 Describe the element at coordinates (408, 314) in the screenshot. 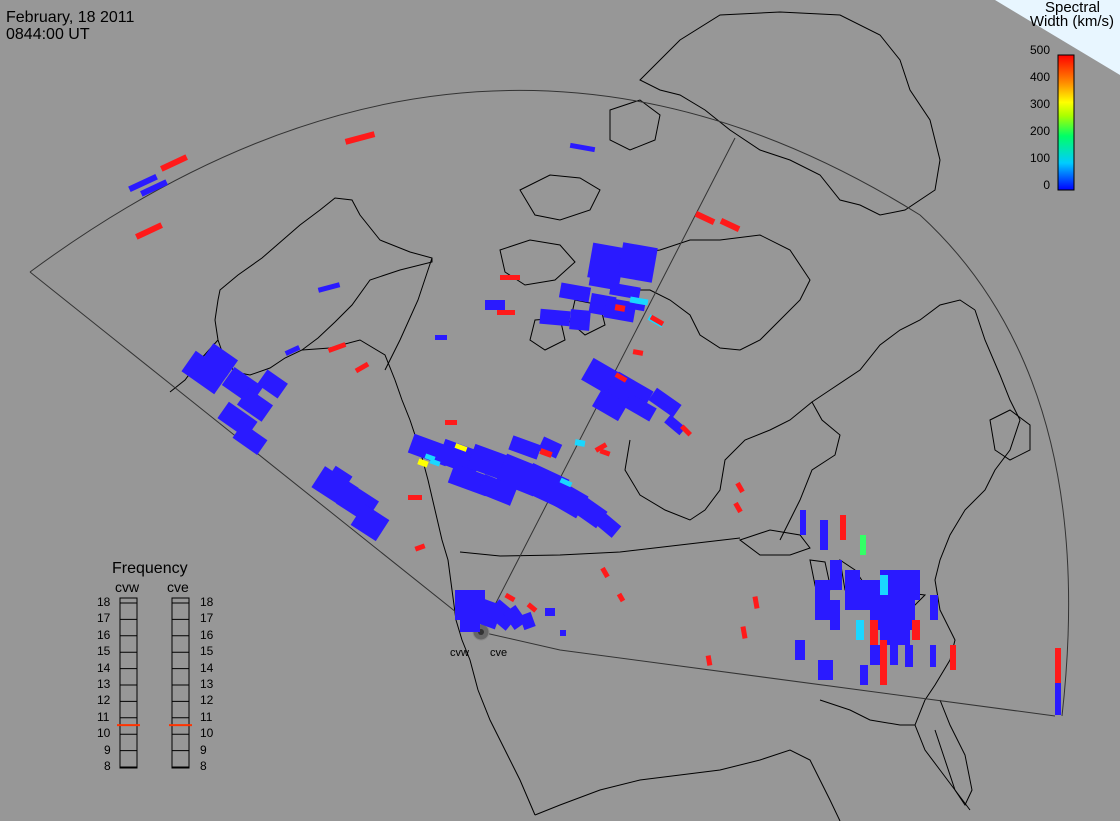

I see `alaska-canada-border` at that location.